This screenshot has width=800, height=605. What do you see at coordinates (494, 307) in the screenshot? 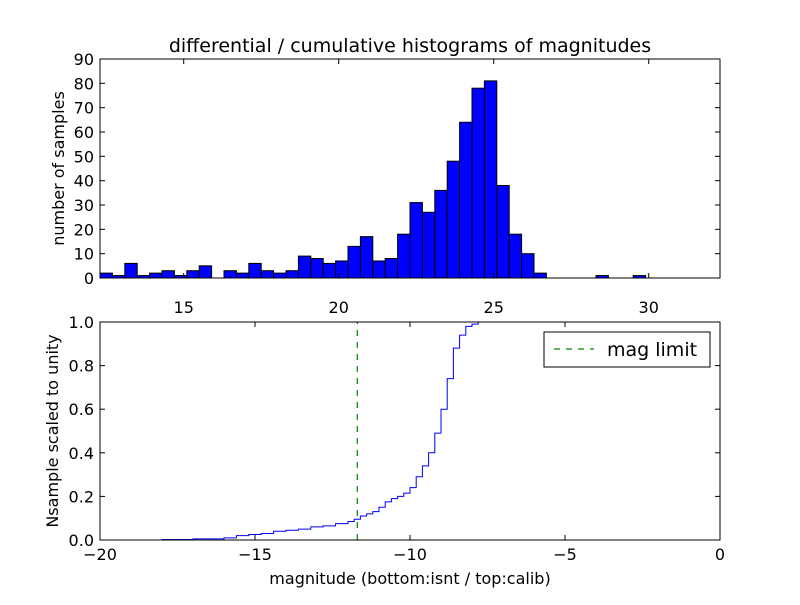
I see `x-tick-label: 25` at bounding box center [494, 307].